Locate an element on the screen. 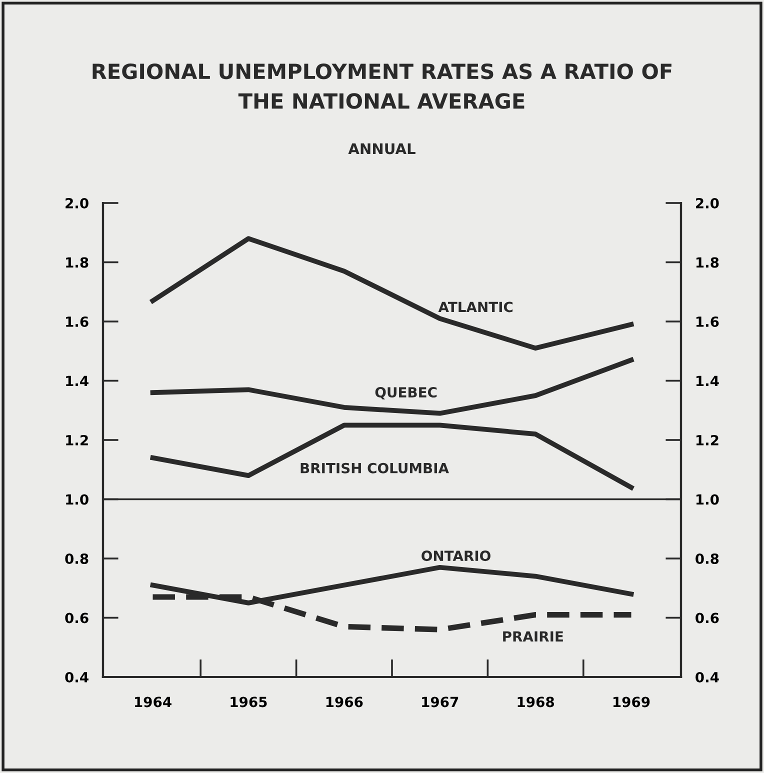 Image resolution: width=764 pixels, height=773 pixels. x-tick-label: 1965 is located at coordinates (248, 702).